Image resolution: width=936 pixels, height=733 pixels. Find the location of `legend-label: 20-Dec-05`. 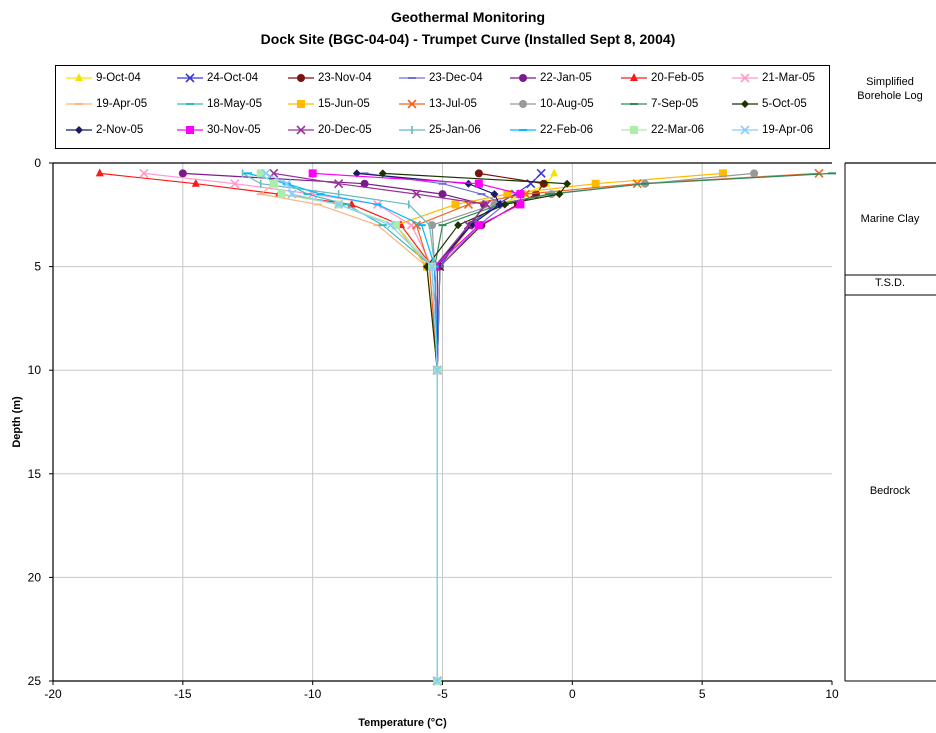

legend-label: 20-Dec-05 is located at coordinates (345, 130).